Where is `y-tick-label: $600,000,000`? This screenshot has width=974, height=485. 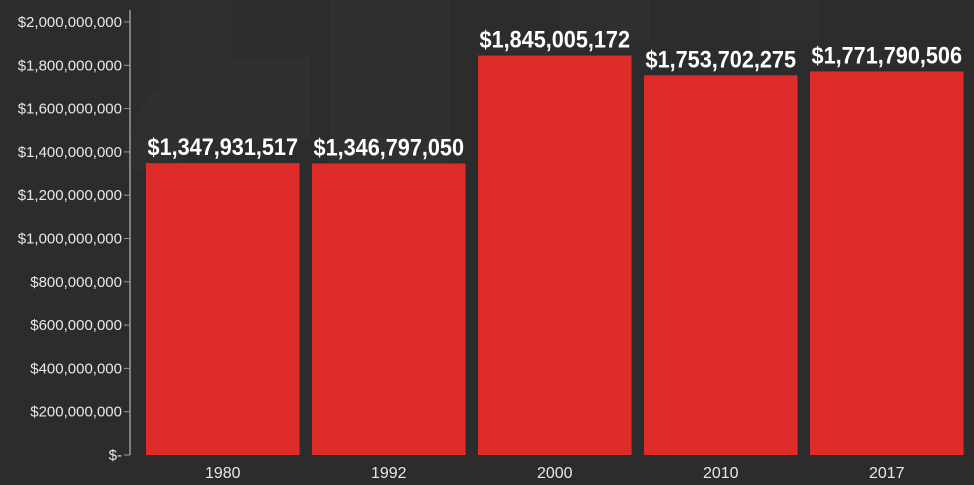
y-tick-label: $600,000,000 is located at coordinates (76, 325).